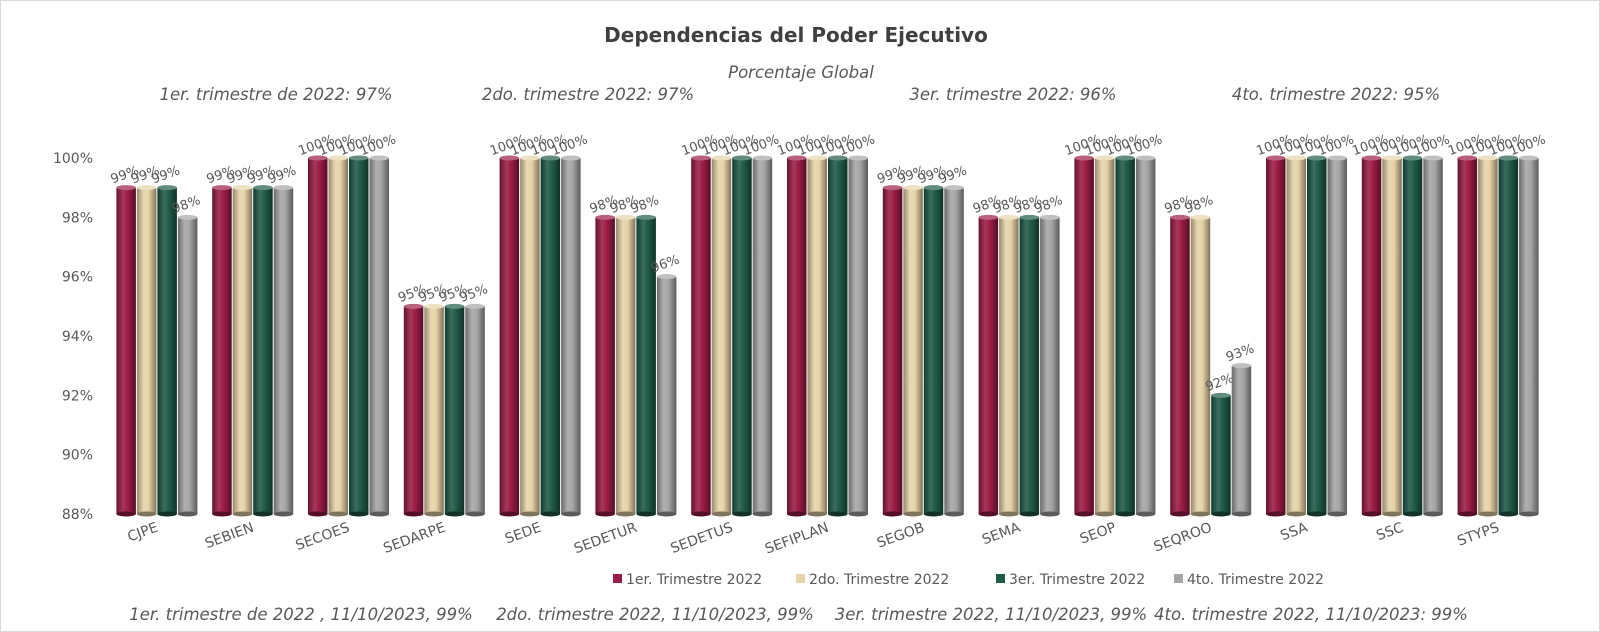  I want to click on y-tick-label: 92%, so click(77, 396).